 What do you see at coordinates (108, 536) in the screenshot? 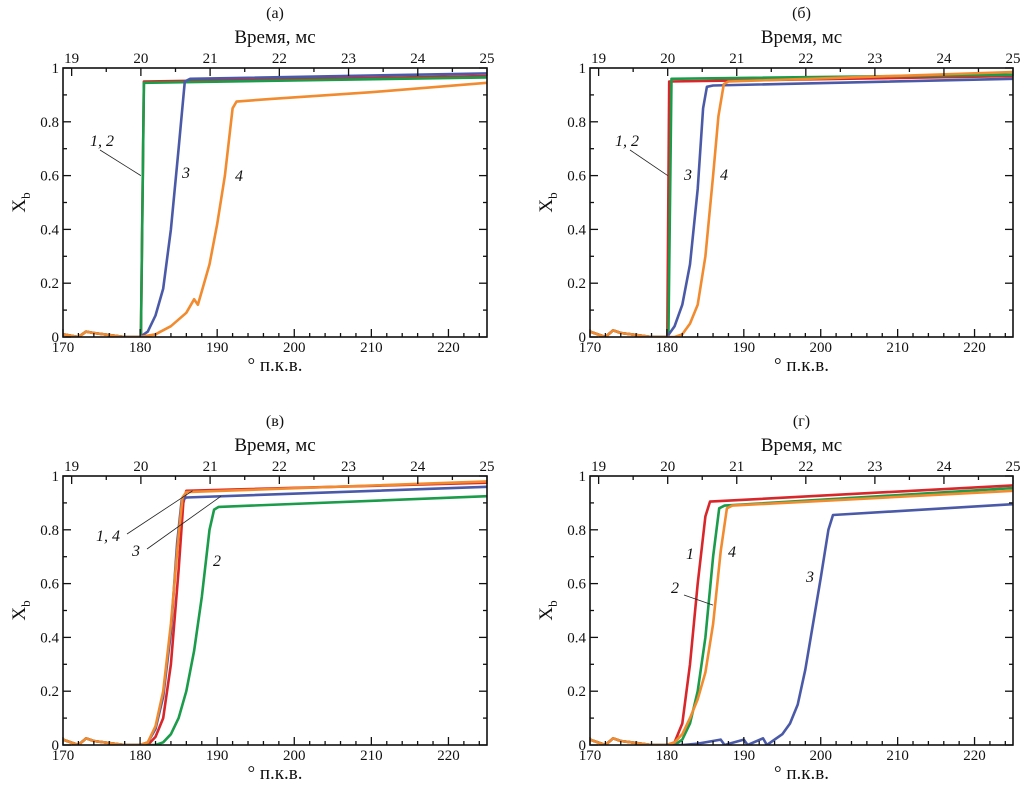
I see `curve-label: 1, 4` at bounding box center [108, 536].